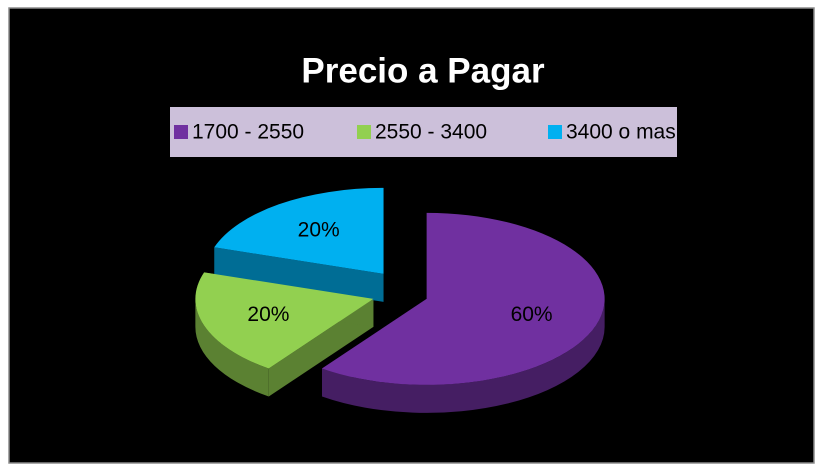 This screenshot has height=472, width=822. Describe the element at coordinates (532, 314) in the screenshot. I see `data-label: 60%` at that location.